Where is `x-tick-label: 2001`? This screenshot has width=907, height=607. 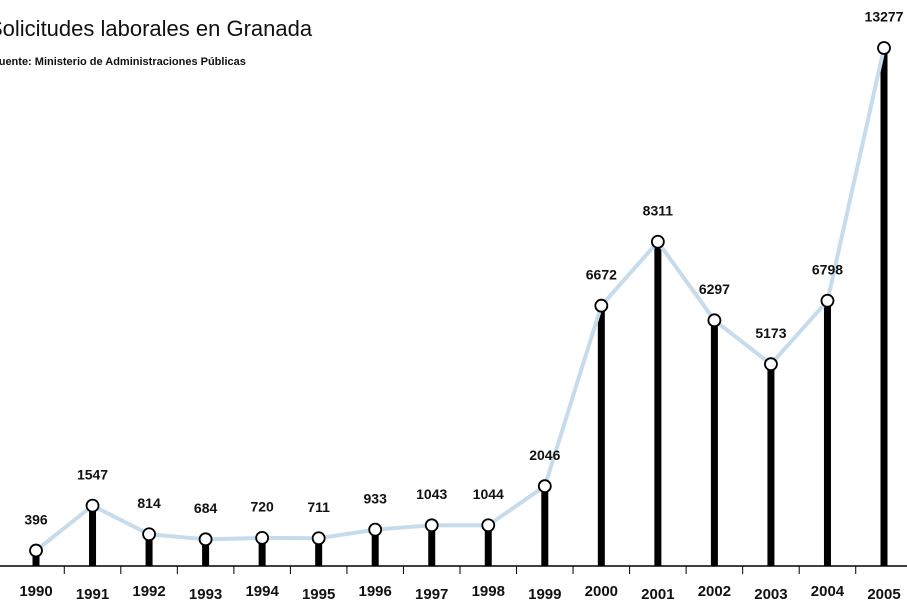 x-tick-label: 2001 is located at coordinates (657, 594).